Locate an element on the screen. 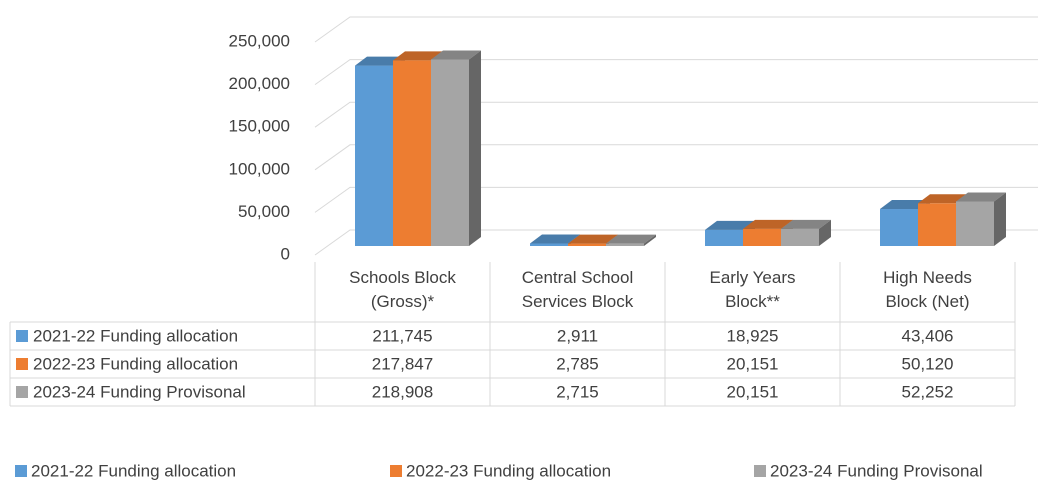  legend-label: 2021-22 Funding allocation is located at coordinates (133, 470).